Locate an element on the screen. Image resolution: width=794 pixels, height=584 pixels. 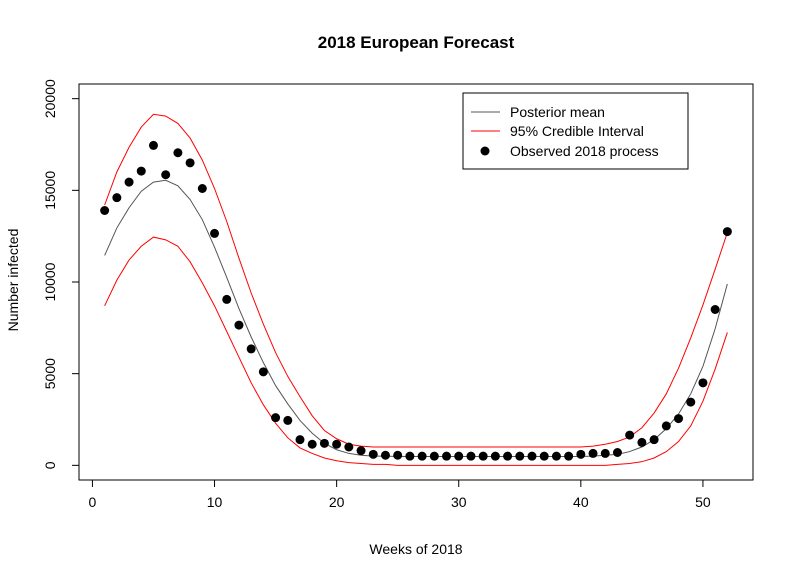
y-tick-label: 10000 is located at coordinates (50, 281).